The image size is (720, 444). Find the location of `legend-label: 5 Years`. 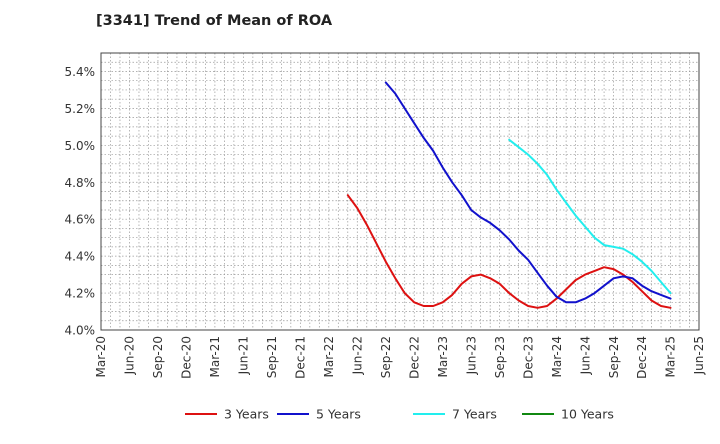

legend-label: 5 Years is located at coordinates (338, 414).